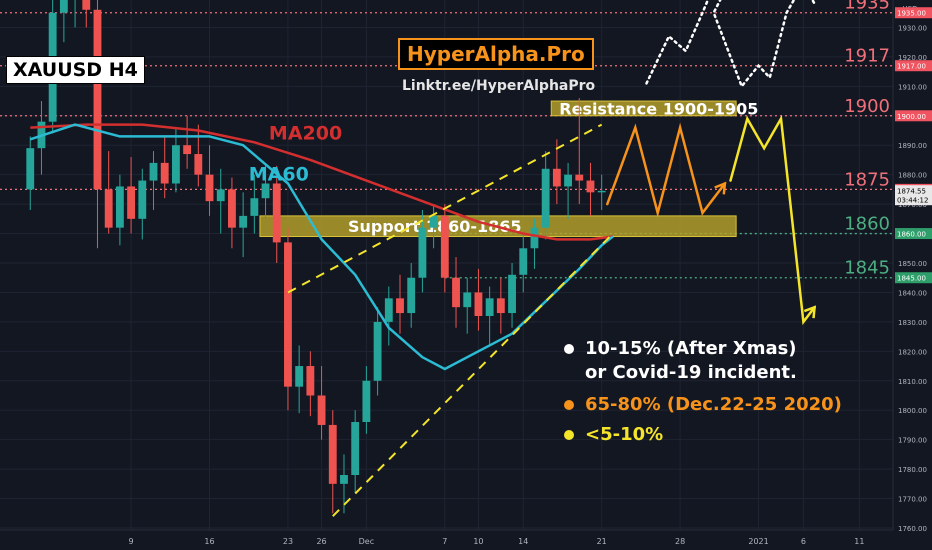  I want to click on zone-label: Resistance 1900-1905, so click(658, 108).